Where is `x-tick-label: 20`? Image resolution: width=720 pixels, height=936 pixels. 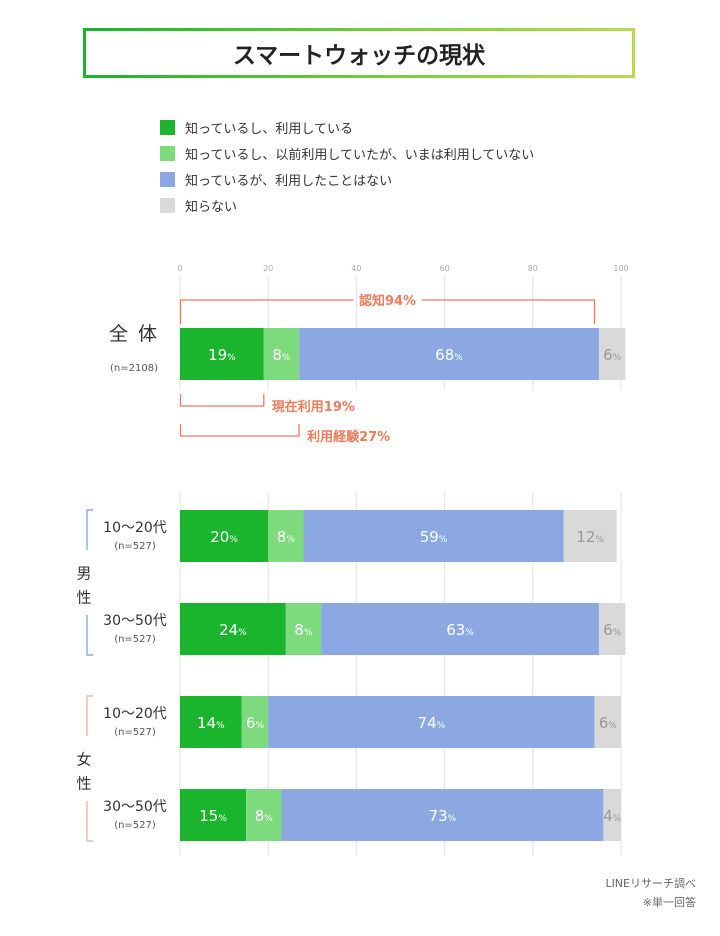
x-tick-label: 20 is located at coordinates (268, 268).